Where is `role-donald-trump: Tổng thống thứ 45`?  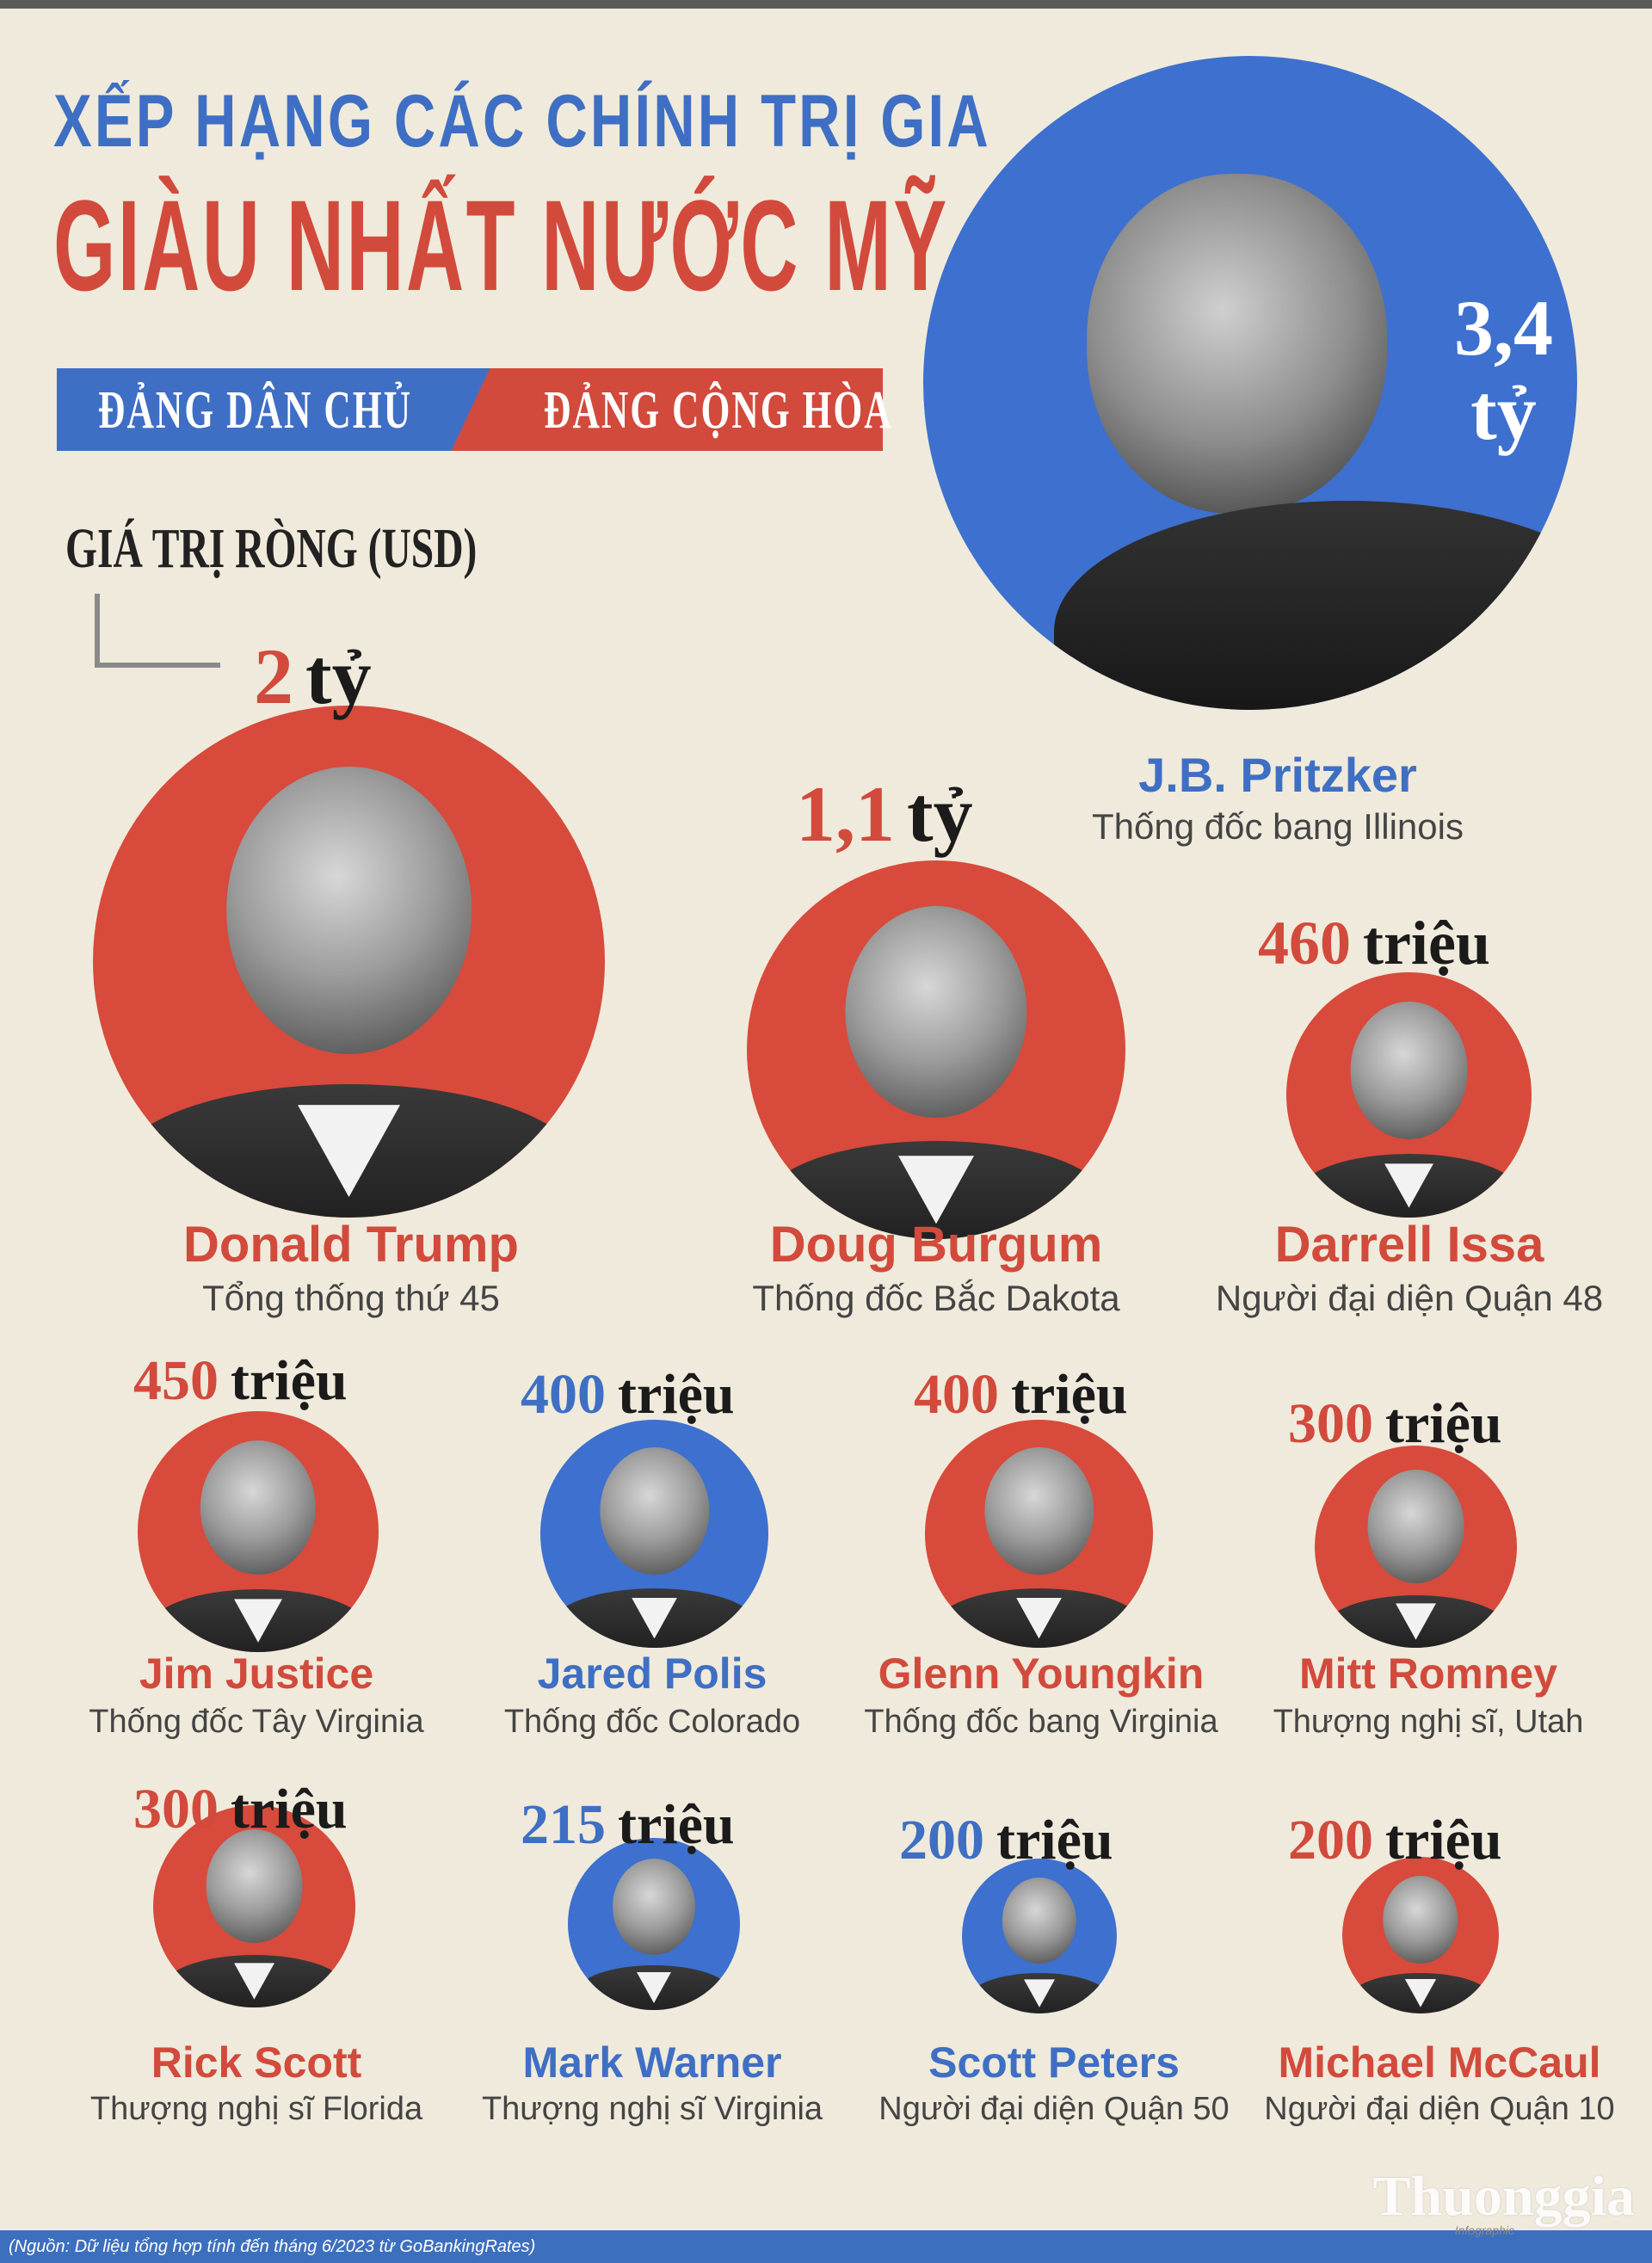
role-donald-trump: Tổng thống thứ 45 is located at coordinates (351, 1298).